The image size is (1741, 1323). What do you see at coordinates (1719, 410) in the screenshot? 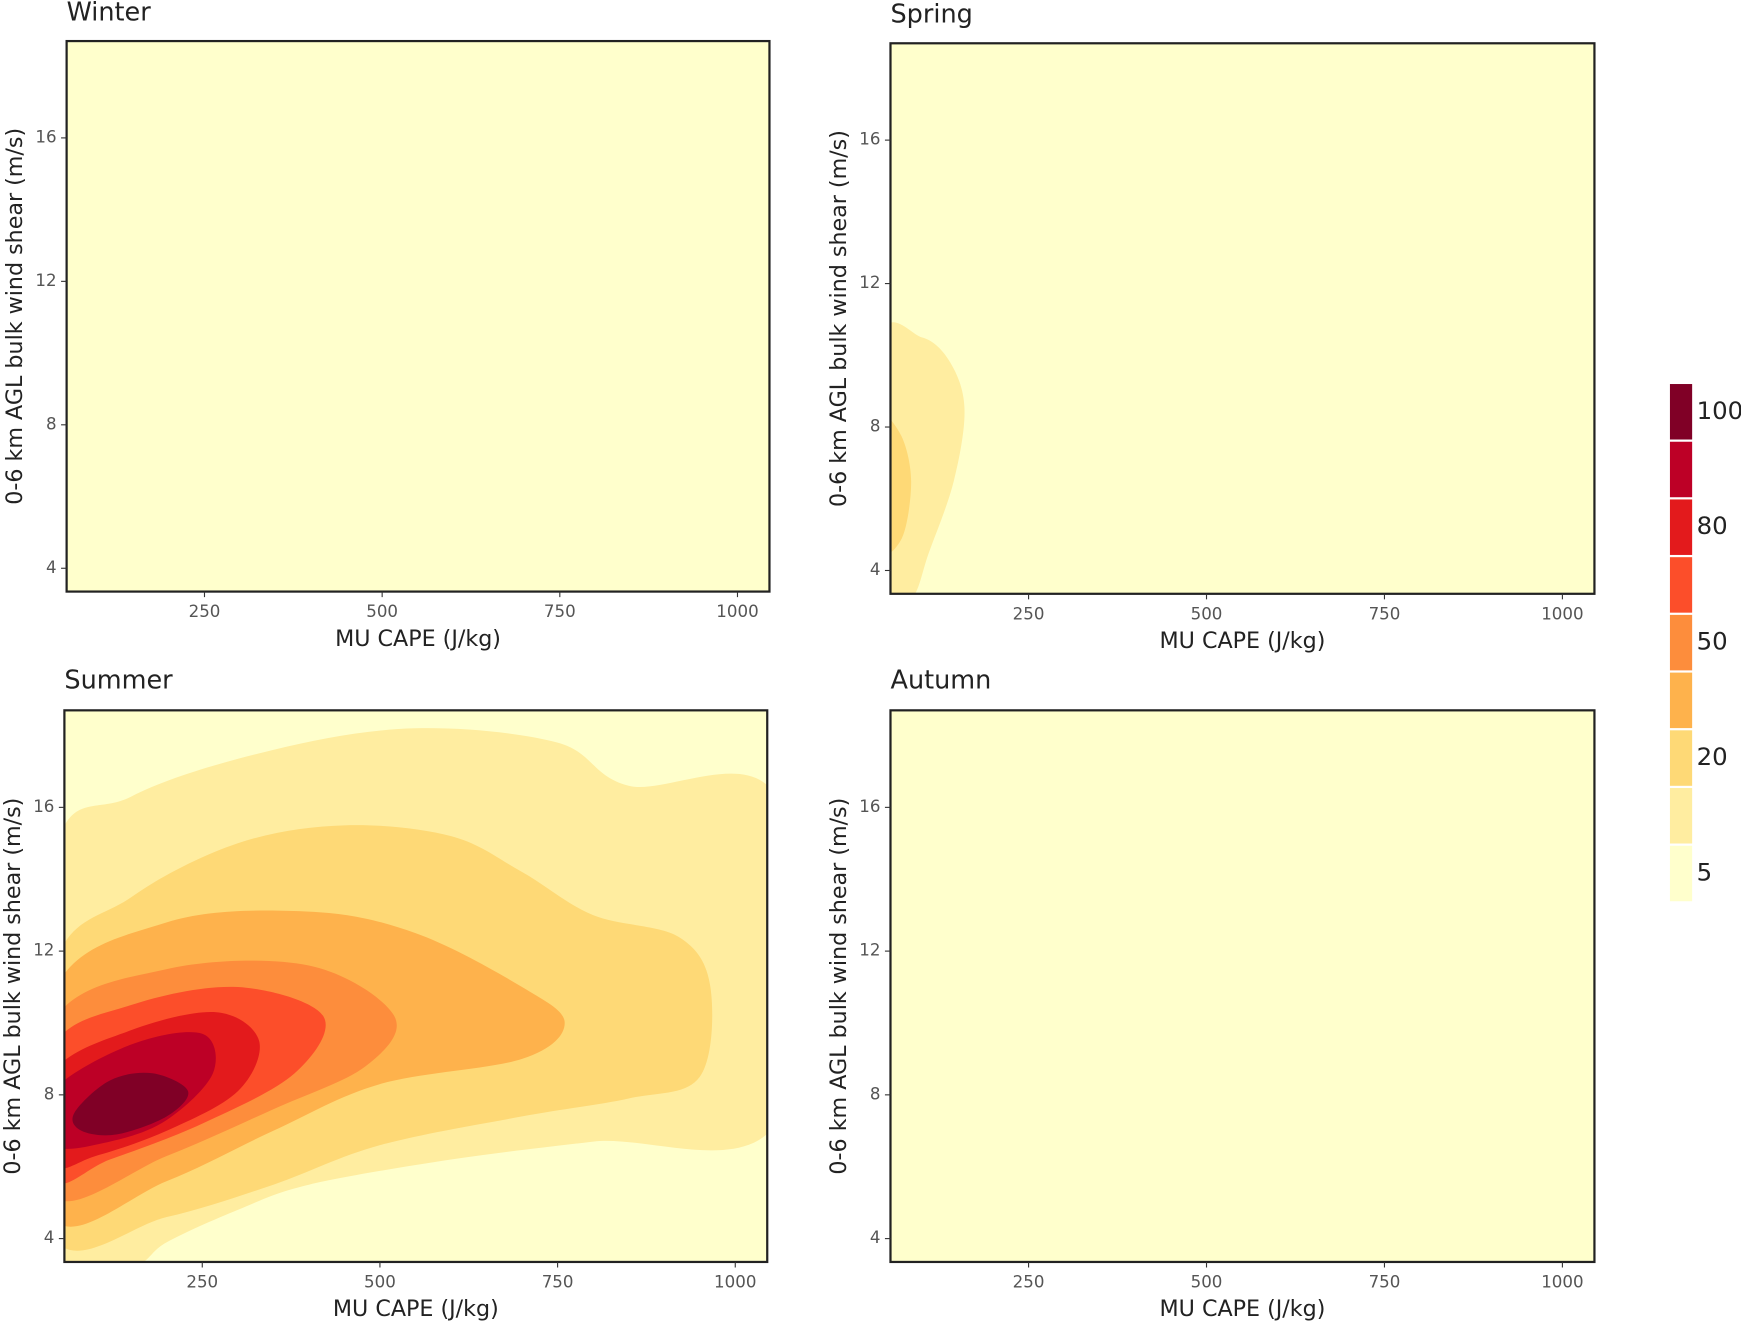
I see `colorbar-label: 100` at bounding box center [1719, 410].